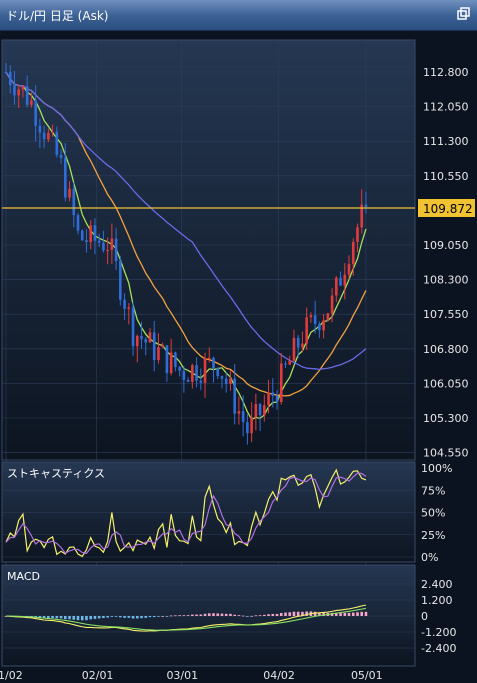  I want to click on y-tick-label: -2.400, so click(438, 648).